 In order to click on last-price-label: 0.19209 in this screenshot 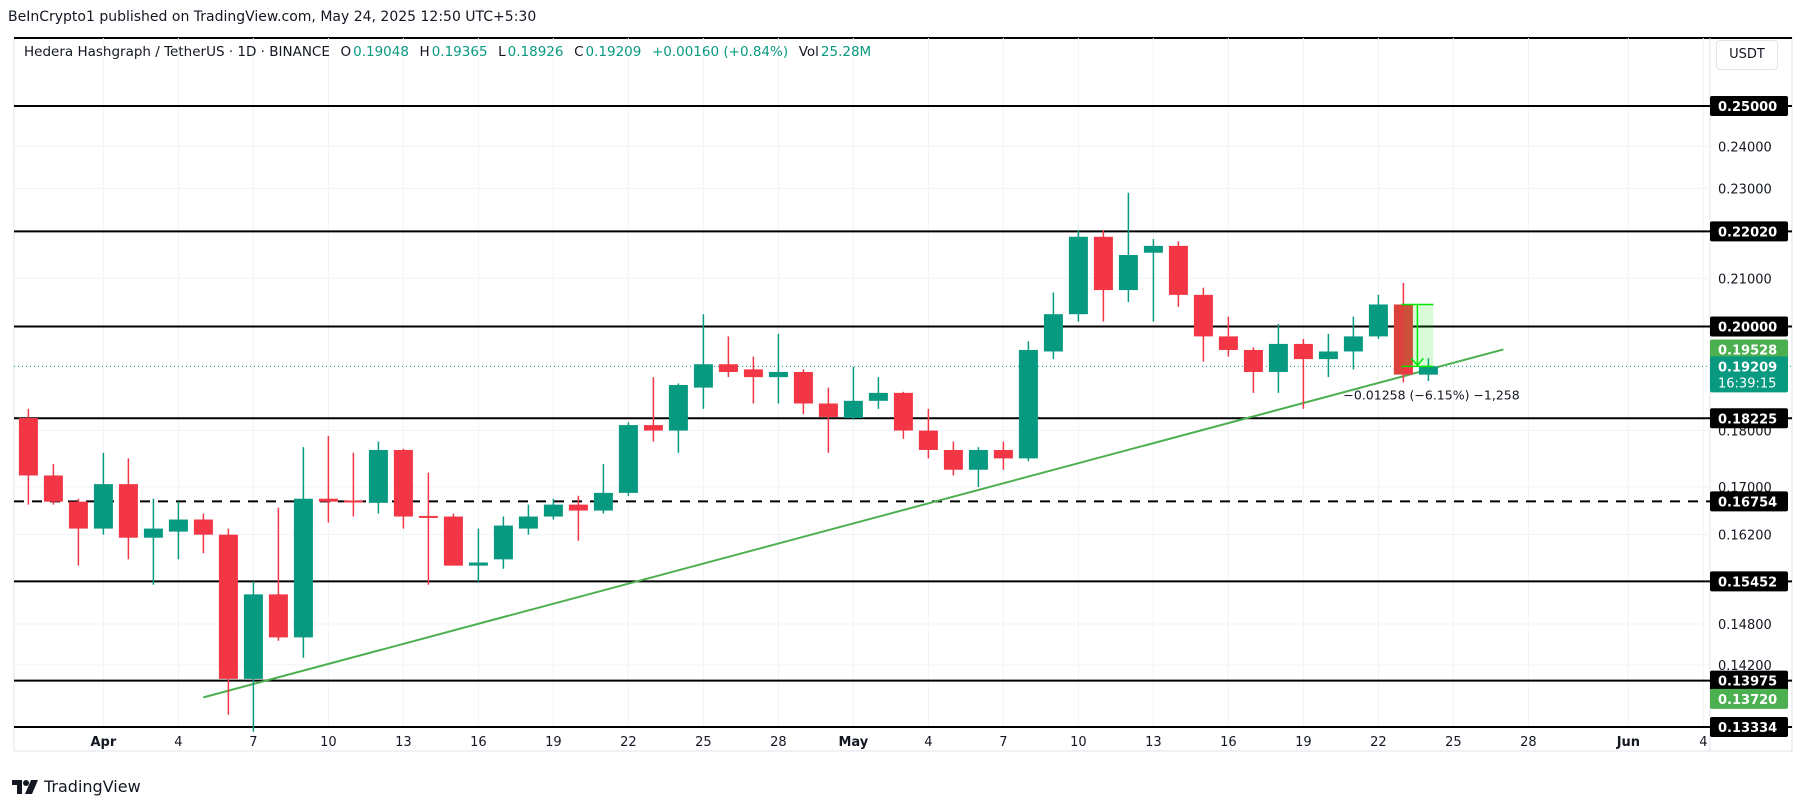, I will do `click(1747, 367)`.